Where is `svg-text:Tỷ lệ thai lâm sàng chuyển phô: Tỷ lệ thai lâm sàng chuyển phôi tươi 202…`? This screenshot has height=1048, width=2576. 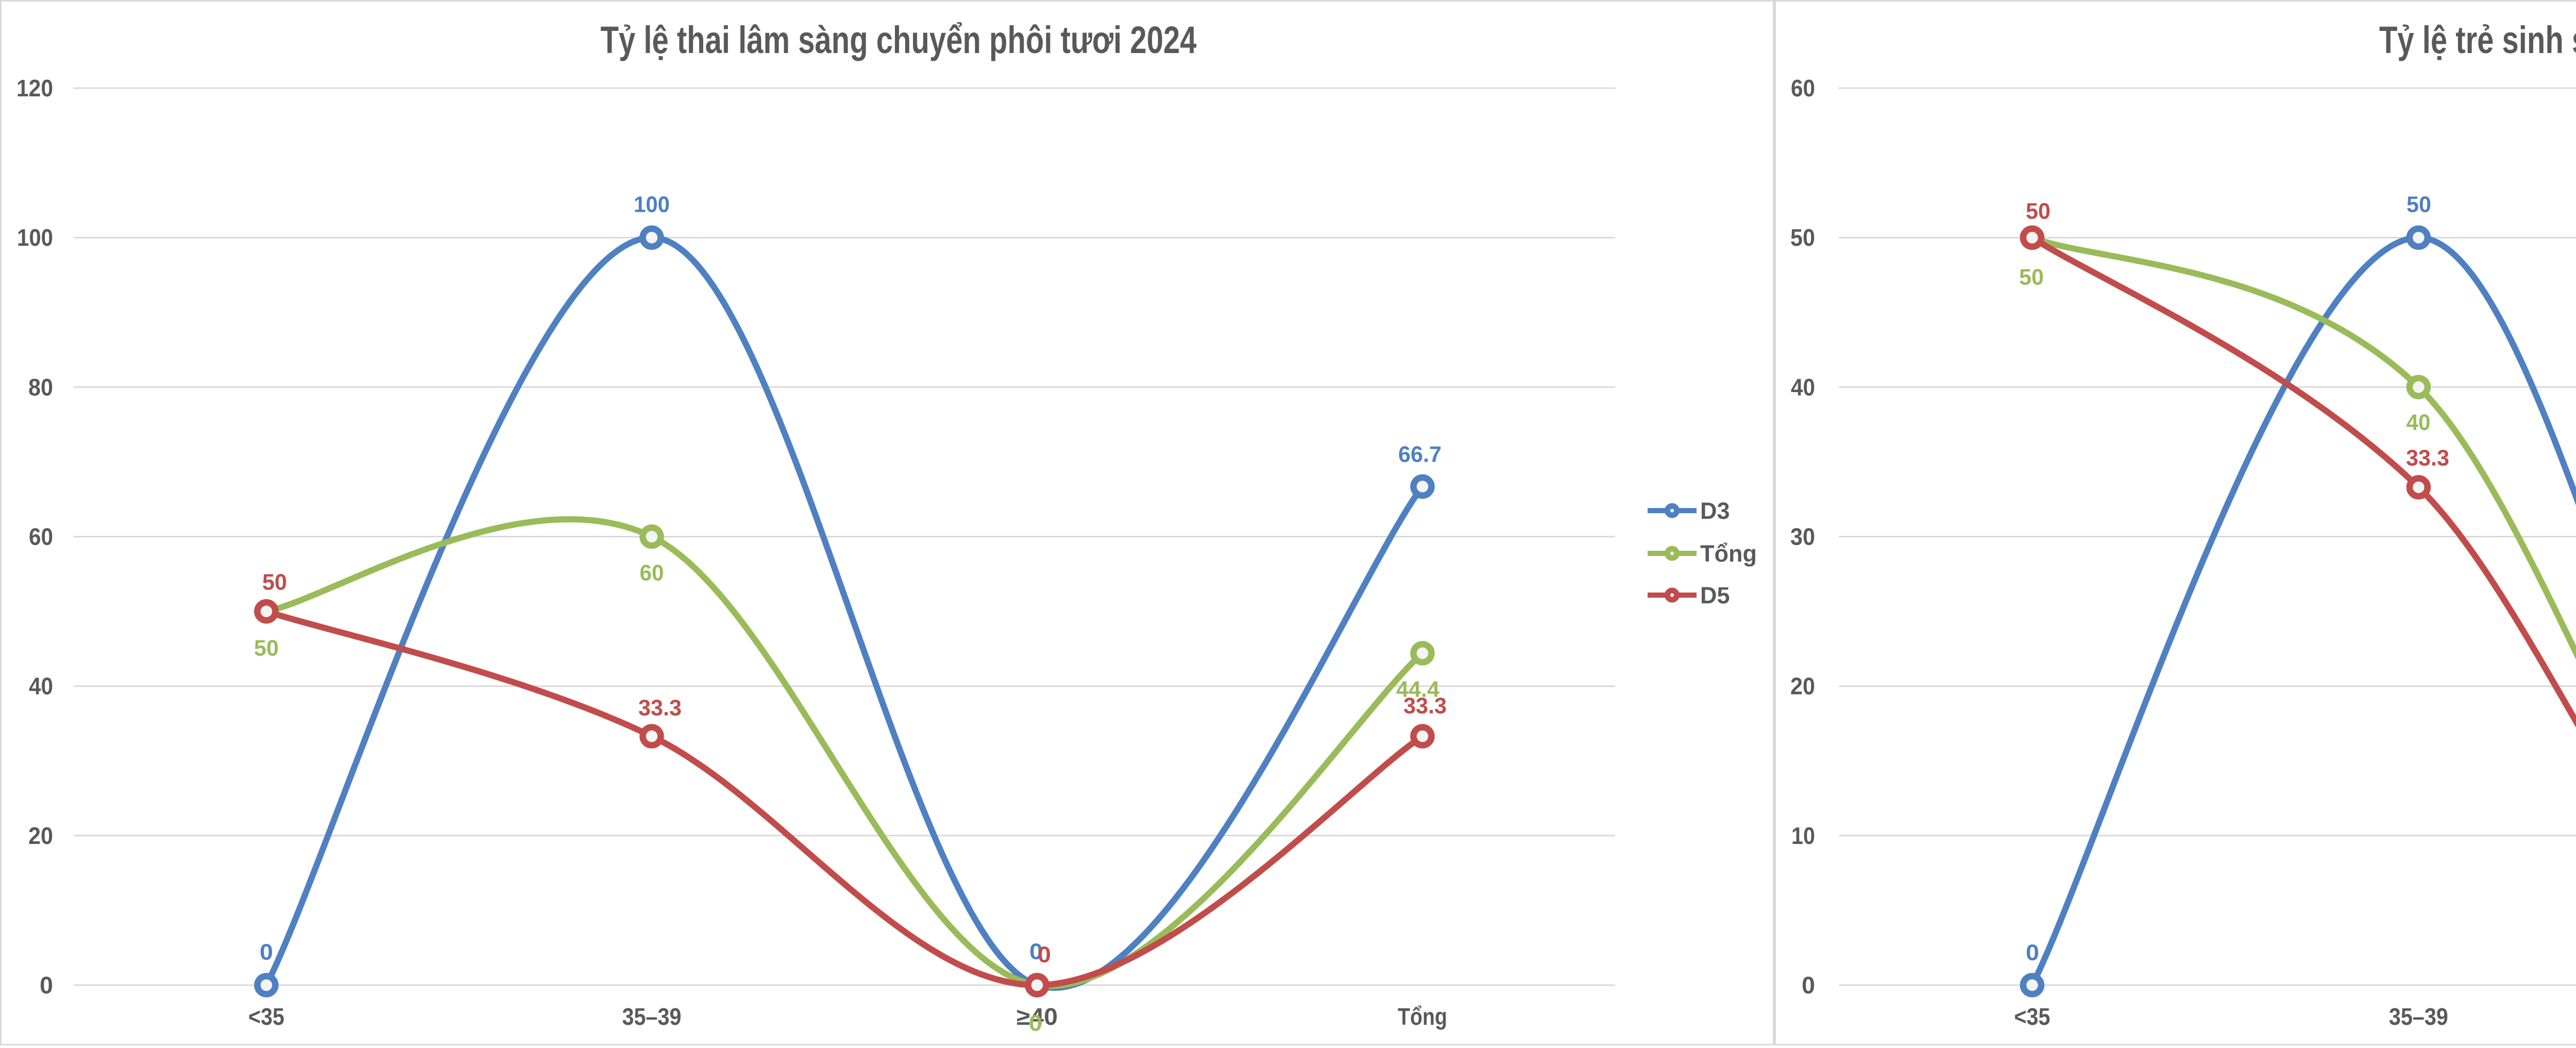 svg-text:Tỷ lệ thai lâm sàng chuyển phô: Tỷ lệ thai lâm sàng chuyển phôi tươi 202… is located at coordinates (899, 40).